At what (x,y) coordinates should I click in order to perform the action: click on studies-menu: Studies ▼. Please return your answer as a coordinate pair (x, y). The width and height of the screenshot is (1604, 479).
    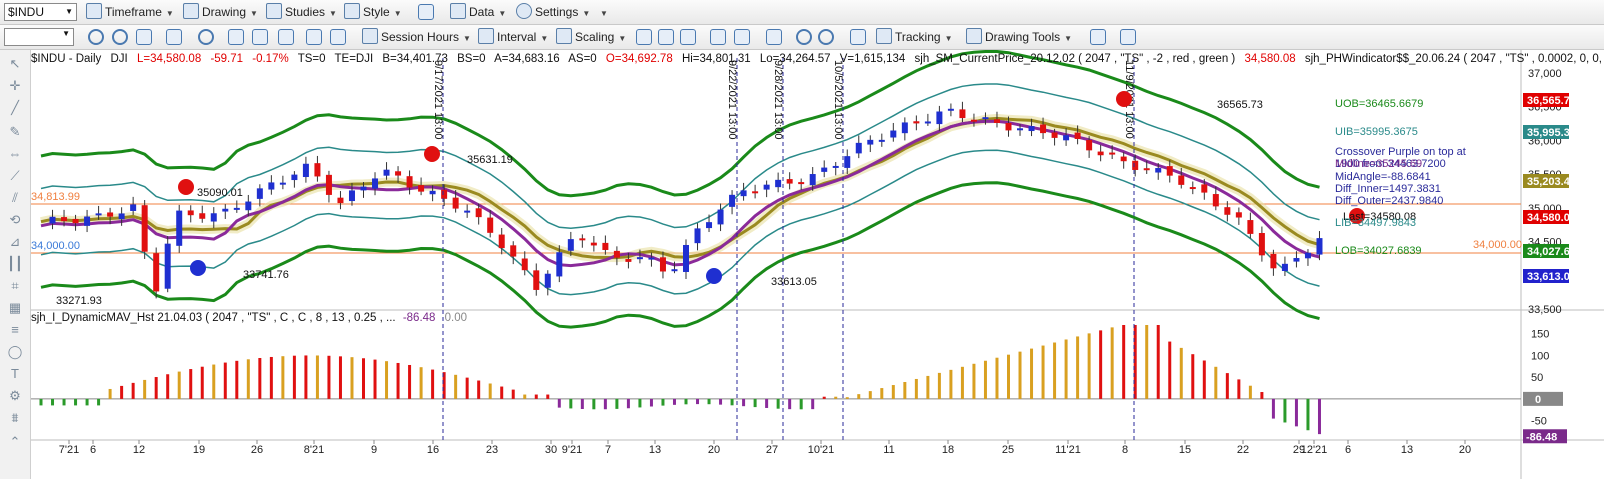
    Looking at the image, I should click on (301, 12).